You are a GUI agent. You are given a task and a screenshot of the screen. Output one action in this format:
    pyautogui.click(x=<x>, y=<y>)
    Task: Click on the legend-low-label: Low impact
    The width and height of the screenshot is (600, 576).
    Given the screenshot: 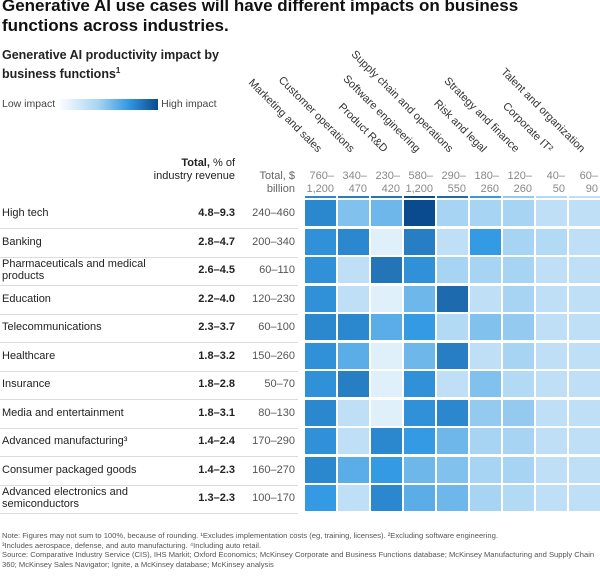 What is the action you would take?
    pyautogui.click(x=29, y=104)
    